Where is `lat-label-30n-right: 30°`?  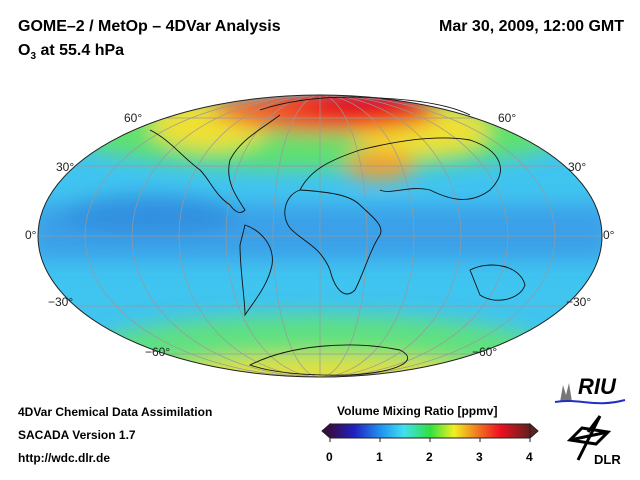
lat-label-30n-right: 30° is located at coordinates (577, 167).